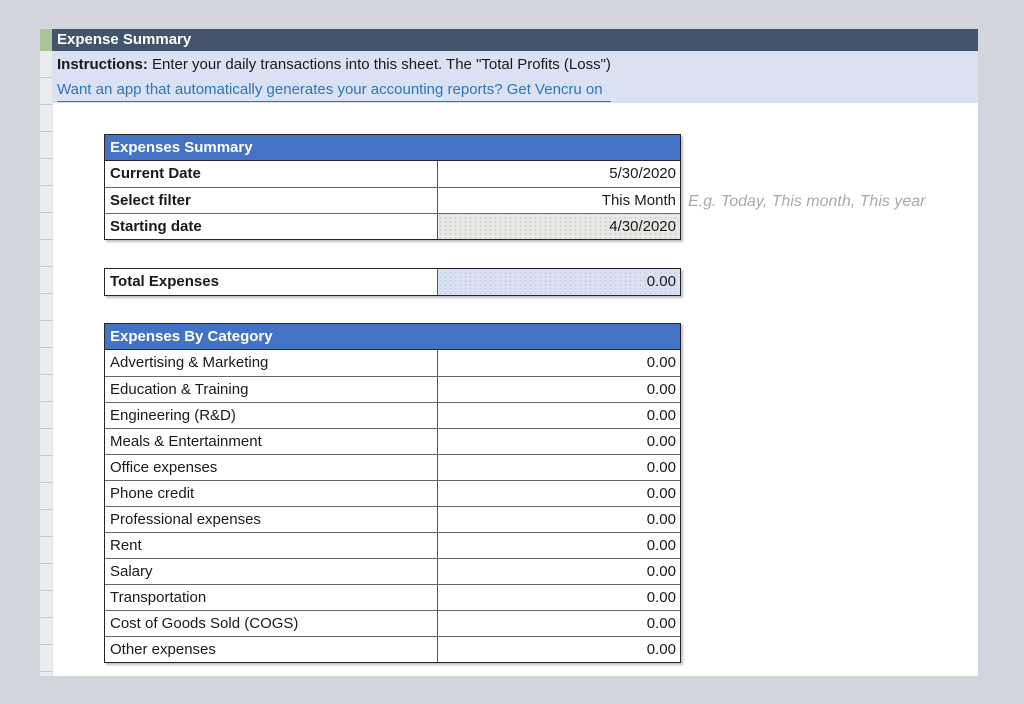 The image size is (1024, 704). Describe the element at coordinates (150, 200) in the screenshot. I see `select-filter-label-cell: Select filter` at that location.